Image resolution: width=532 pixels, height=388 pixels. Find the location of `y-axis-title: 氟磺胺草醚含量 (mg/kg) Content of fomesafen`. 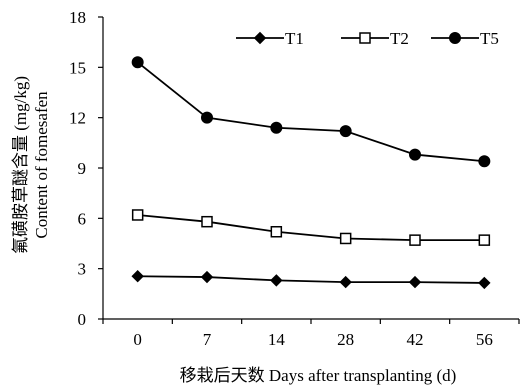

y-axis-title: 氟磺胺草醚含量 (mg/kg) Content of fomesafen is located at coordinates (31, 165).